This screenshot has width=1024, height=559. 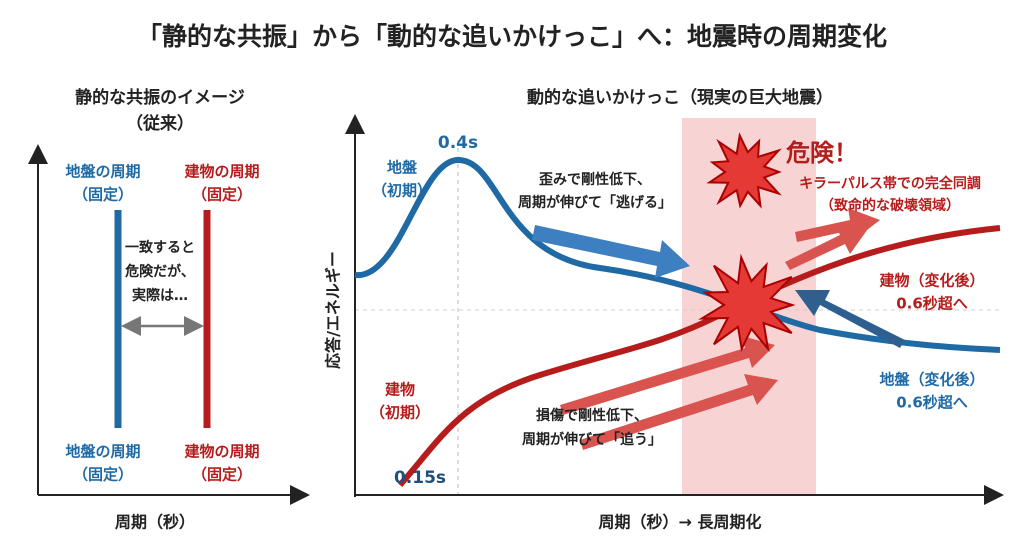 What do you see at coordinates (420, 478) in the screenshot?
I see `label: 0.15s` at bounding box center [420, 478].